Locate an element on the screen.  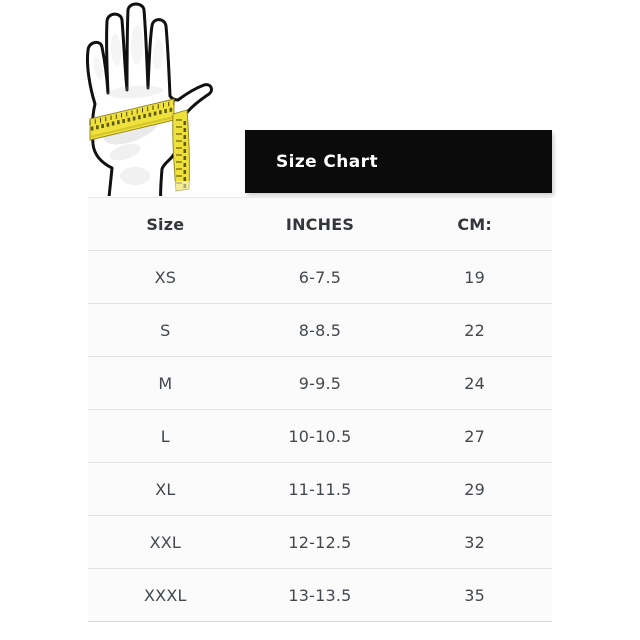
table-row: XXXL 13-13.5 35 is located at coordinates (320, 595).